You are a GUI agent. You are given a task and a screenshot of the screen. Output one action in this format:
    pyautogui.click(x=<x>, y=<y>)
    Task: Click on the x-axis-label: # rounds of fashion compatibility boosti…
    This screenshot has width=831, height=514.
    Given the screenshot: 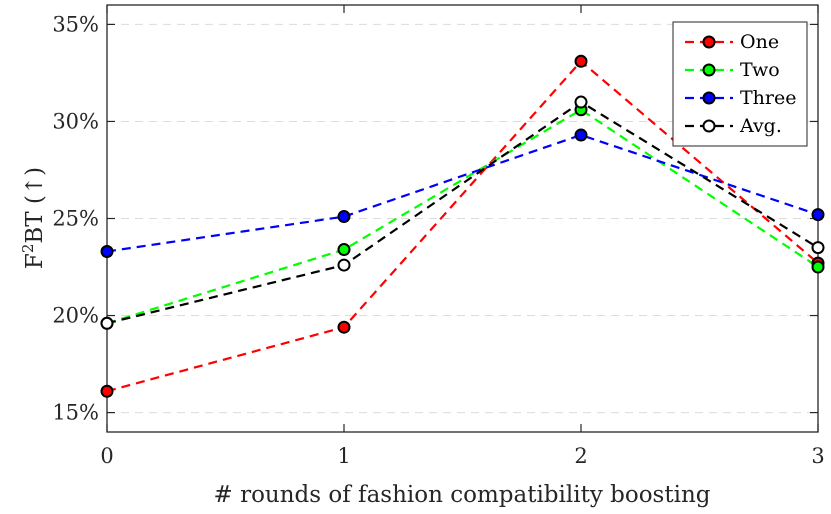 What is the action you would take?
    pyautogui.click(x=462, y=495)
    